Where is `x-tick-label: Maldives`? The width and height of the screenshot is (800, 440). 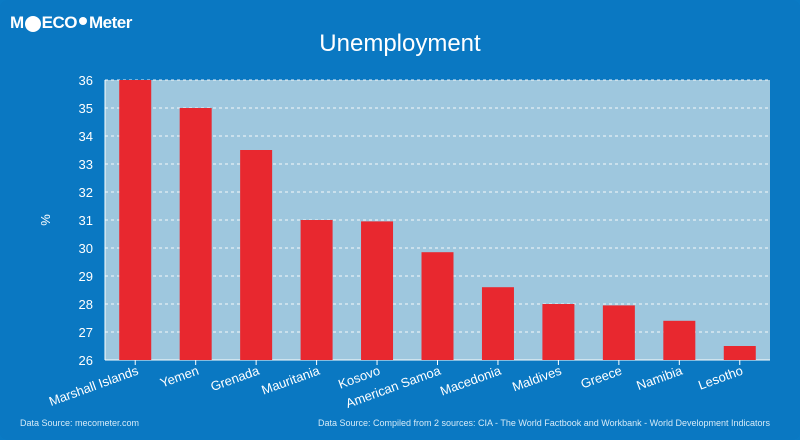 x-tick-label: Maldives is located at coordinates (537, 379).